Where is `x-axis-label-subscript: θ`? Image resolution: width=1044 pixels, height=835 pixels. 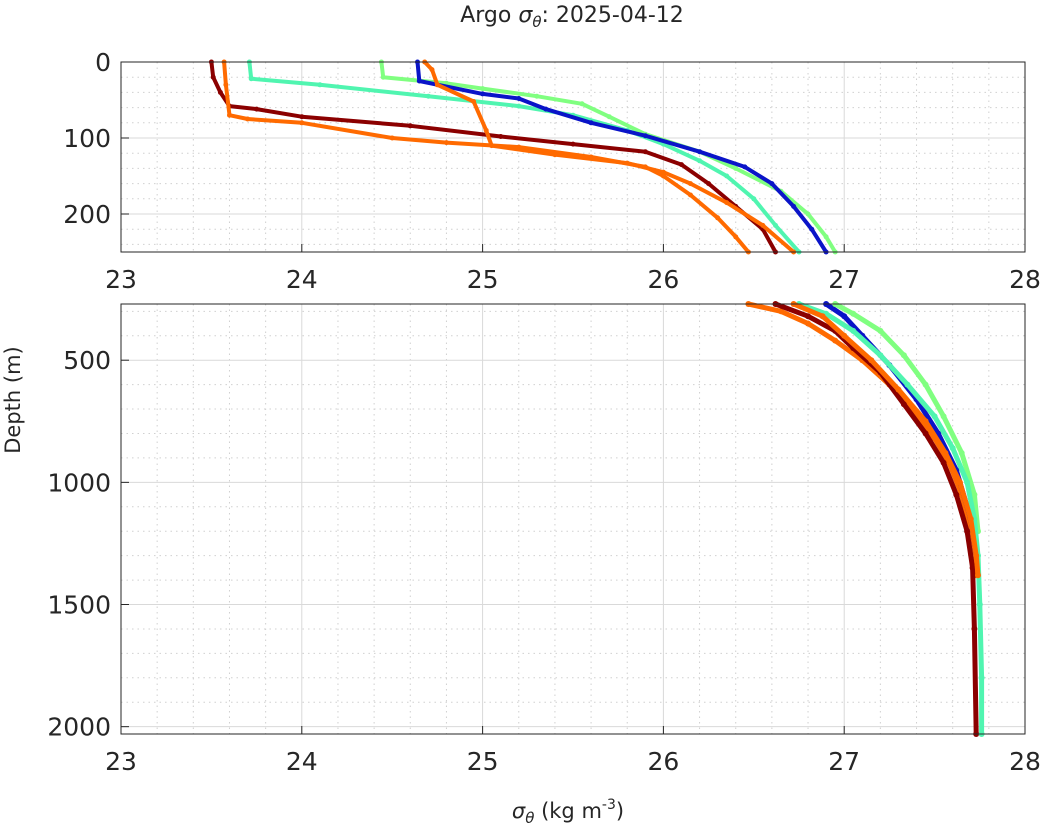 x-axis-label-subscript: θ is located at coordinates (529, 818).